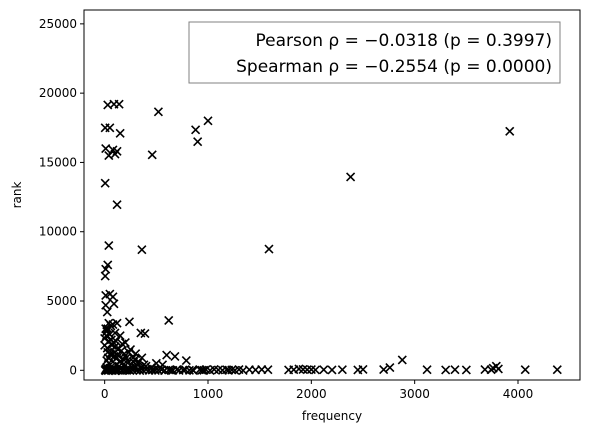 The height and width of the screenshot is (432, 589). Describe the element at coordinates (394, 67) in the screenshot. I see `annotation-spearman: Spearman ρ = −0.2554 (p = 0.0000)` at that location.